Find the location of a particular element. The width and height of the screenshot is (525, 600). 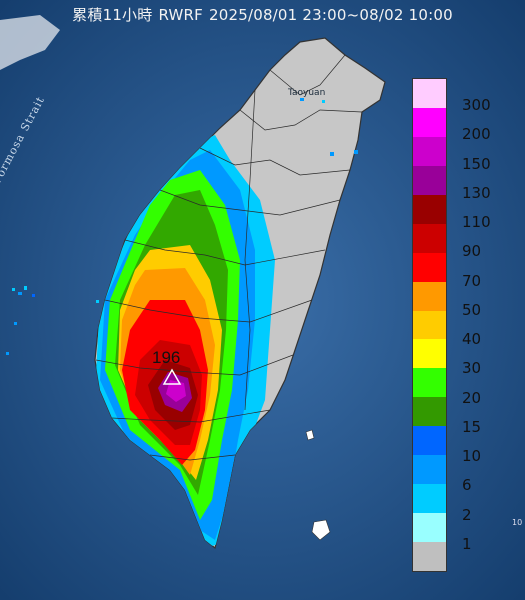

legend-label: 200 is located at coordinates (476, 134).